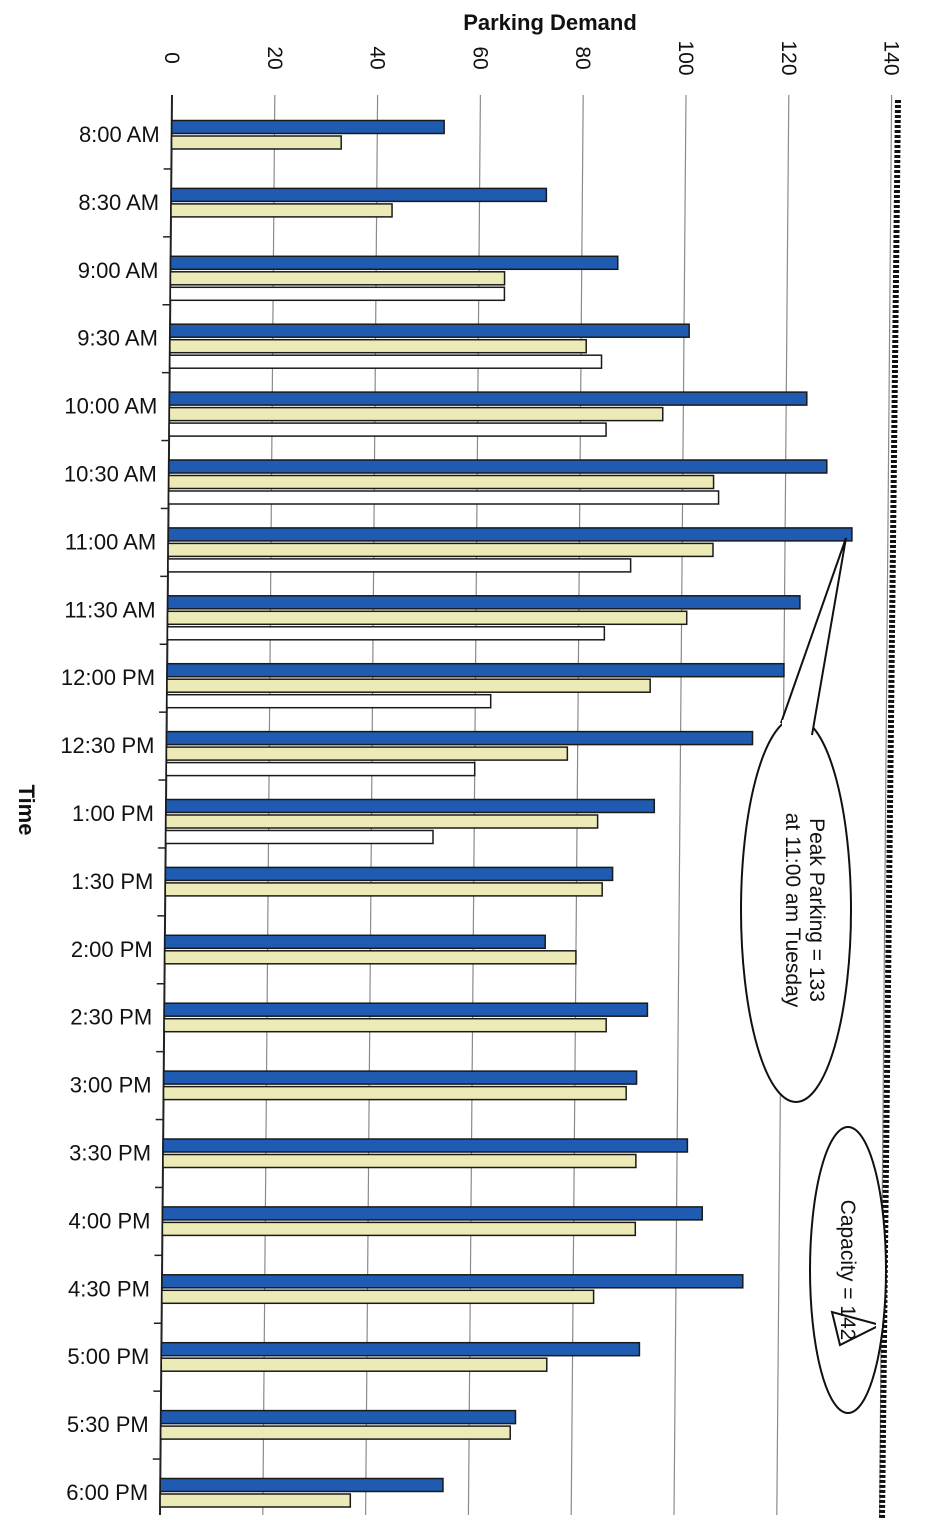 This screenshot has width=929, height=1526. I want to click on category-label-6-00-pm: 6:00 PM, so click(107, 1492).